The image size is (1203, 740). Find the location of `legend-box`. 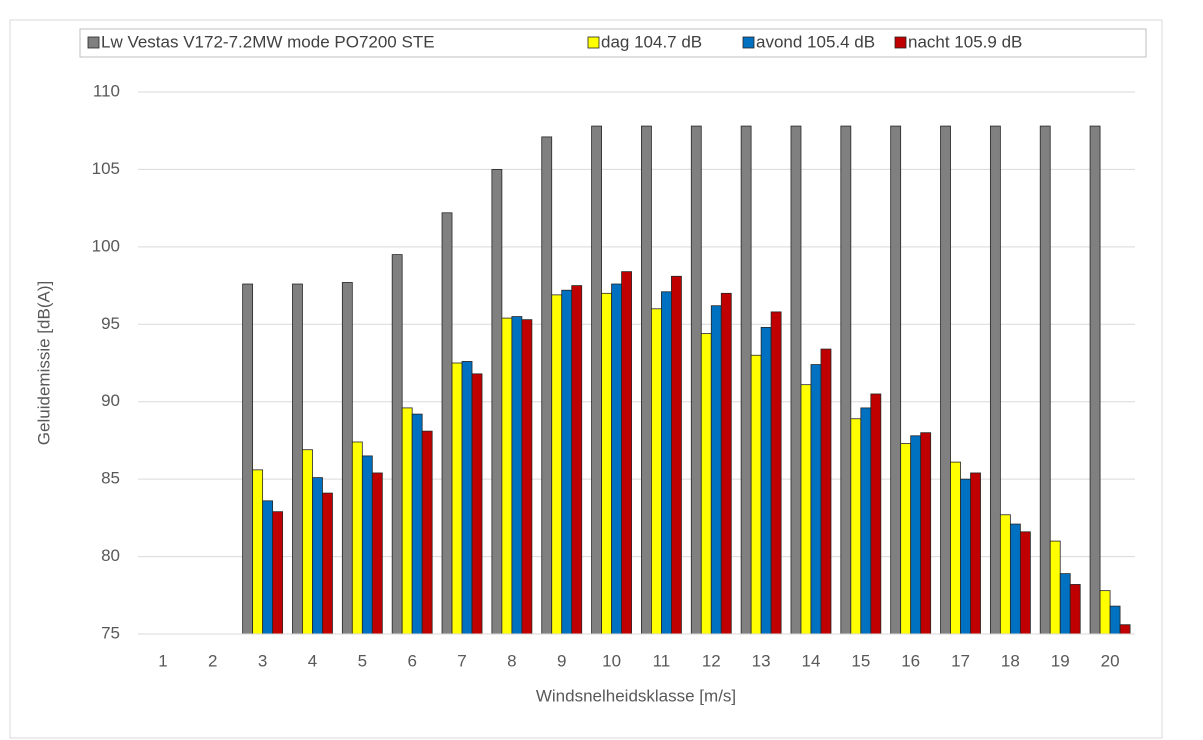

legend-box is located at coordinates (613, 43).